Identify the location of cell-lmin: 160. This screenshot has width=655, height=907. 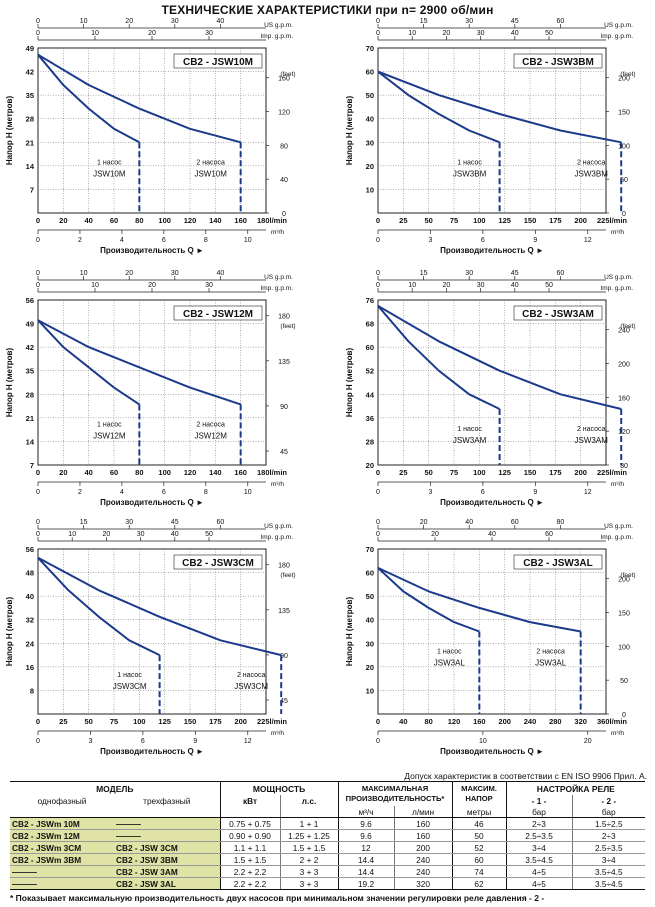
(423, 823).